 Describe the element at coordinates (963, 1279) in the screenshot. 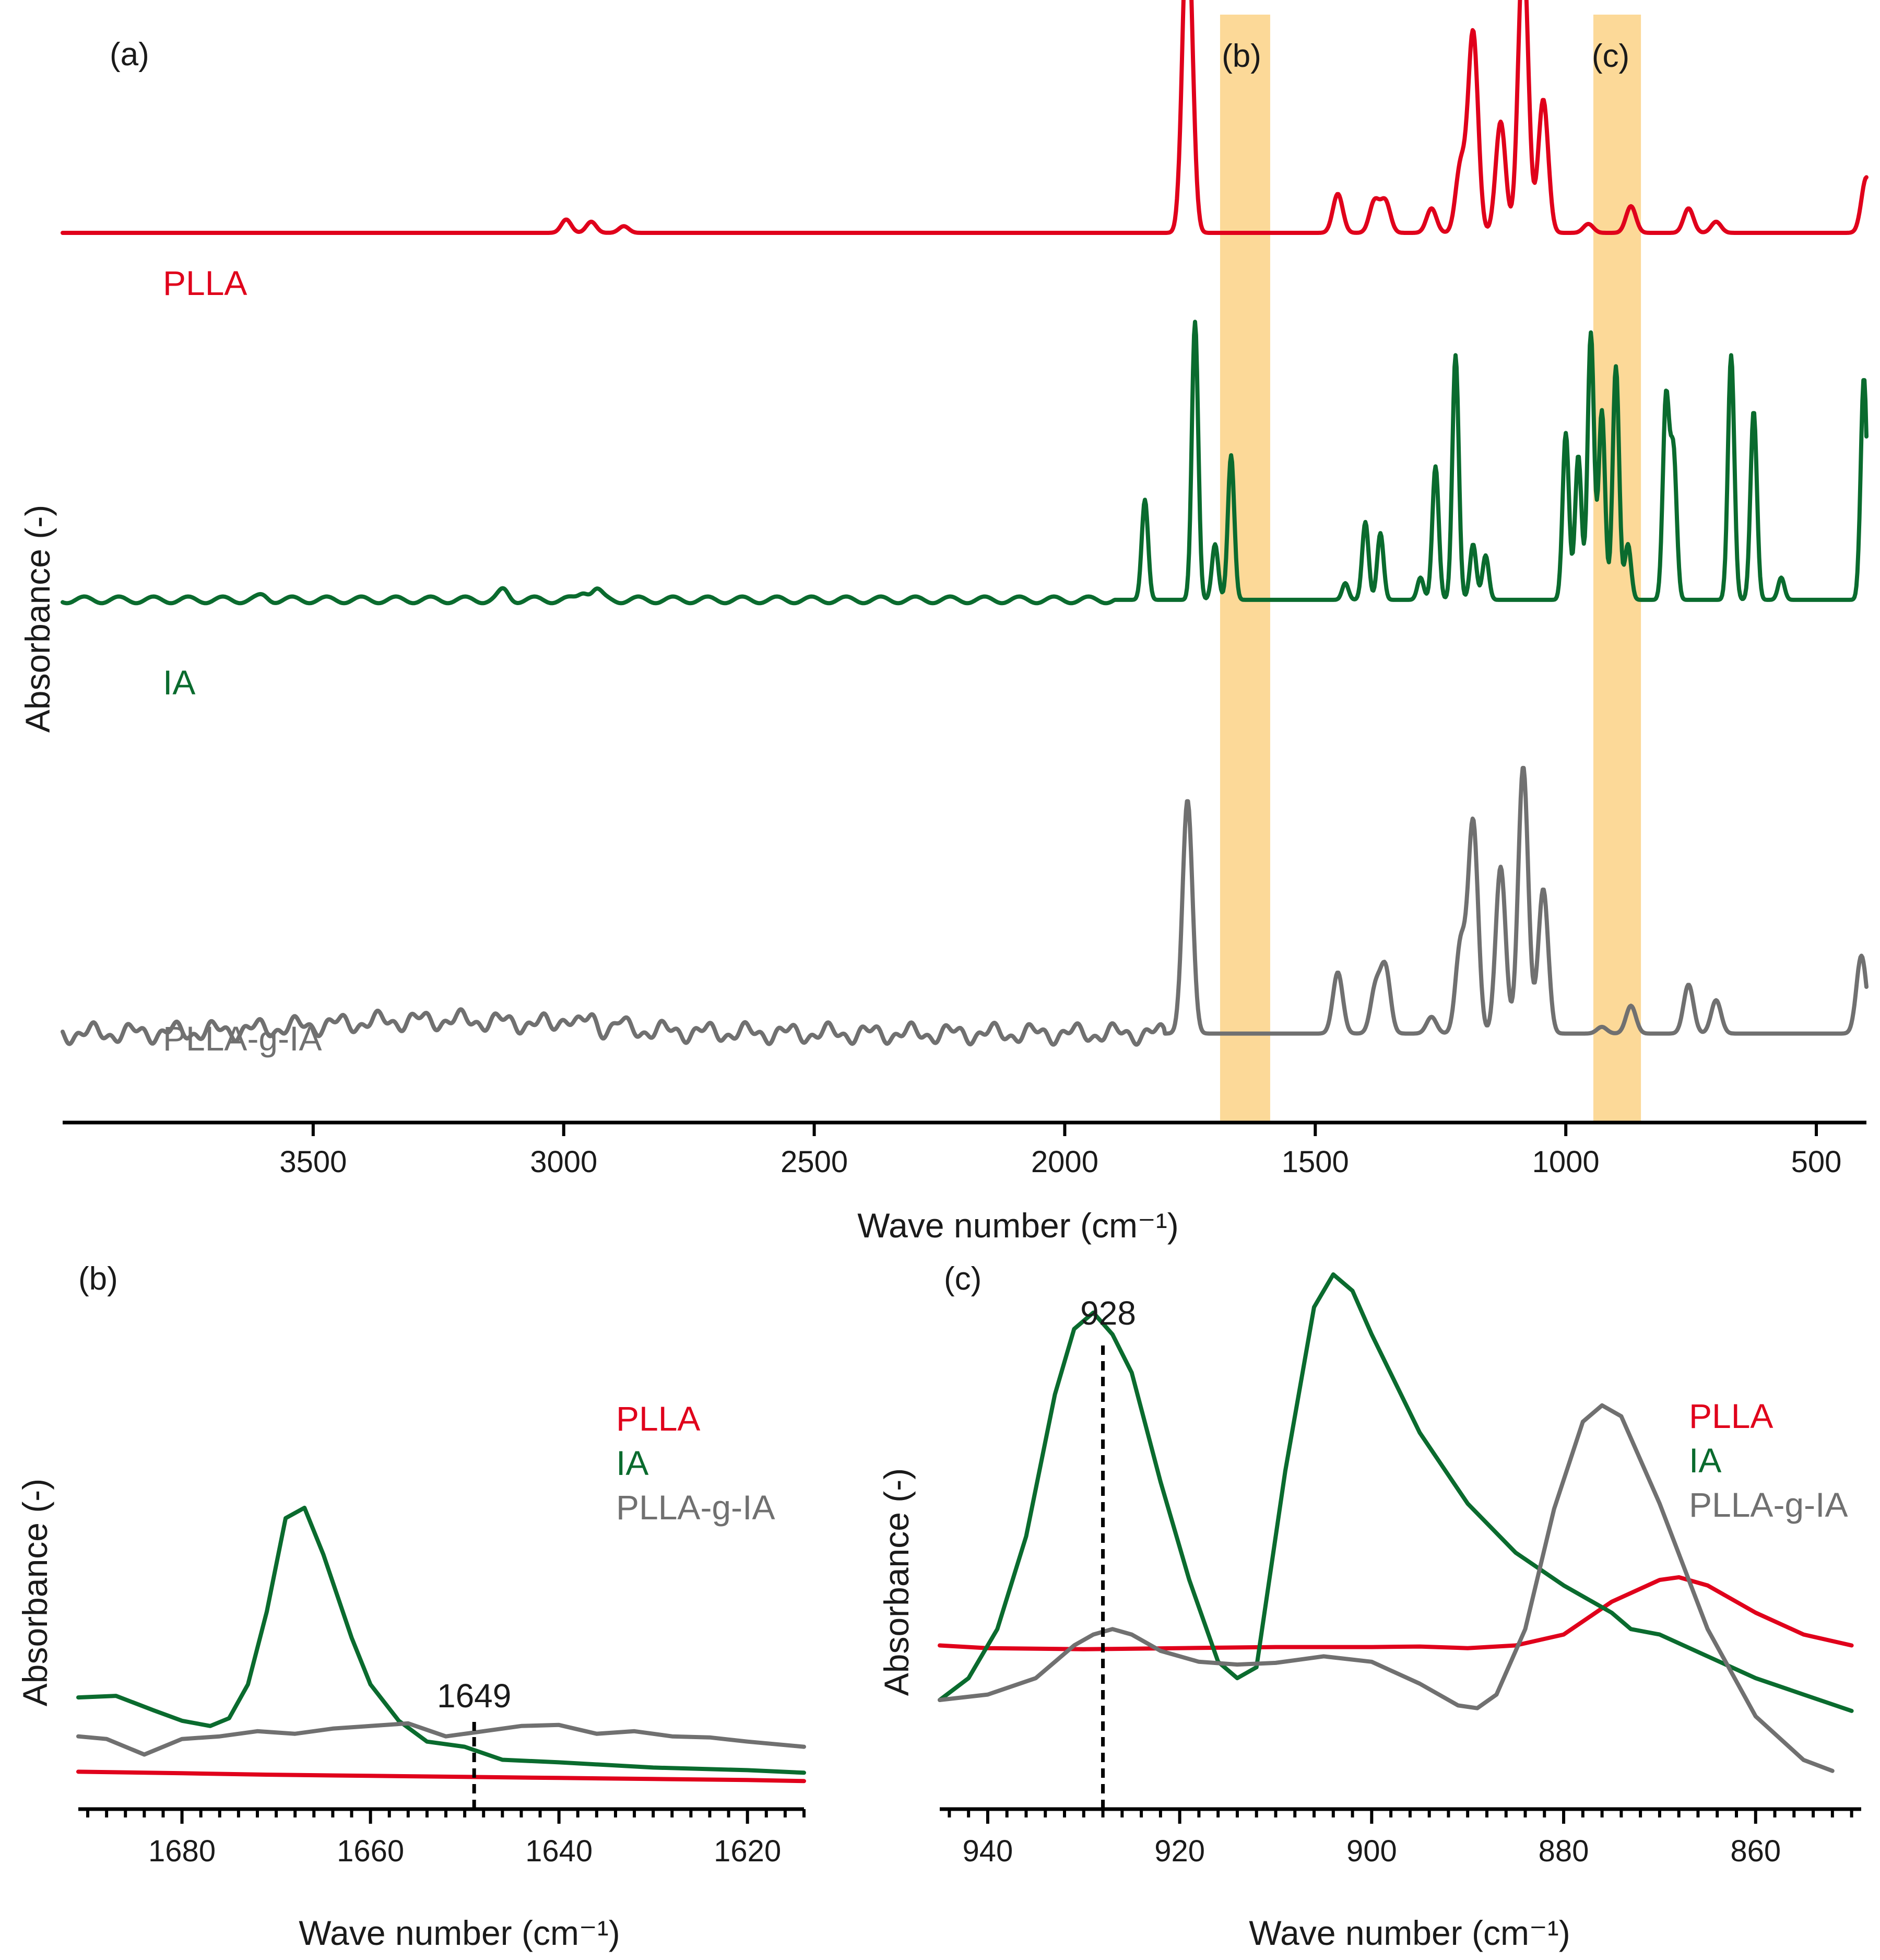

I see `panel-c-label: (c)` at that location.